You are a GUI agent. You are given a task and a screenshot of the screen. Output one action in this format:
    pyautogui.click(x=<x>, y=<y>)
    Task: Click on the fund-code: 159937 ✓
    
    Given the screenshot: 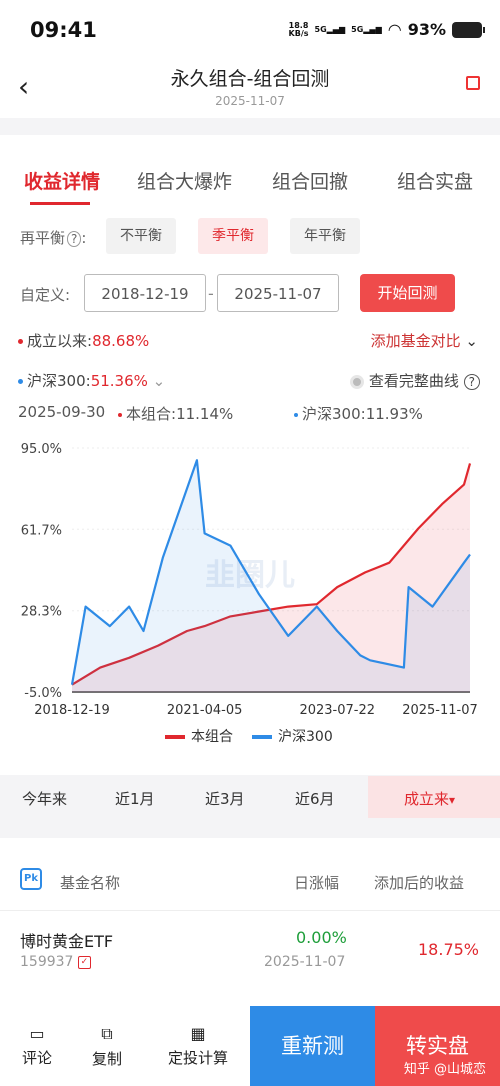 What is the action you would take?
    pyautogui.click(x=55, y=962)
    